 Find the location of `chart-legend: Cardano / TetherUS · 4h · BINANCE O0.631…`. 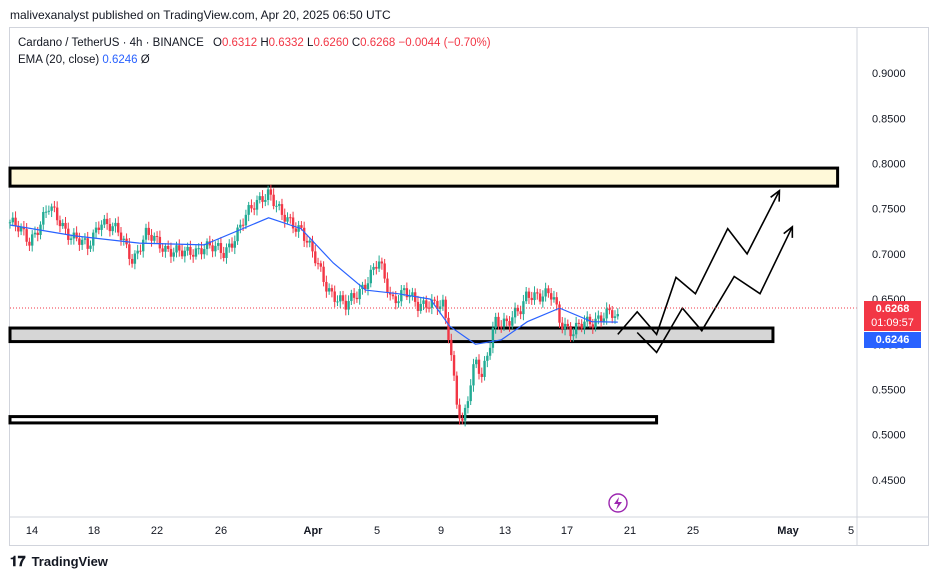

chart-legend: Cardano / TetherUS · 4h · BINANCE O0.631… is located at coordinates (254, 52).